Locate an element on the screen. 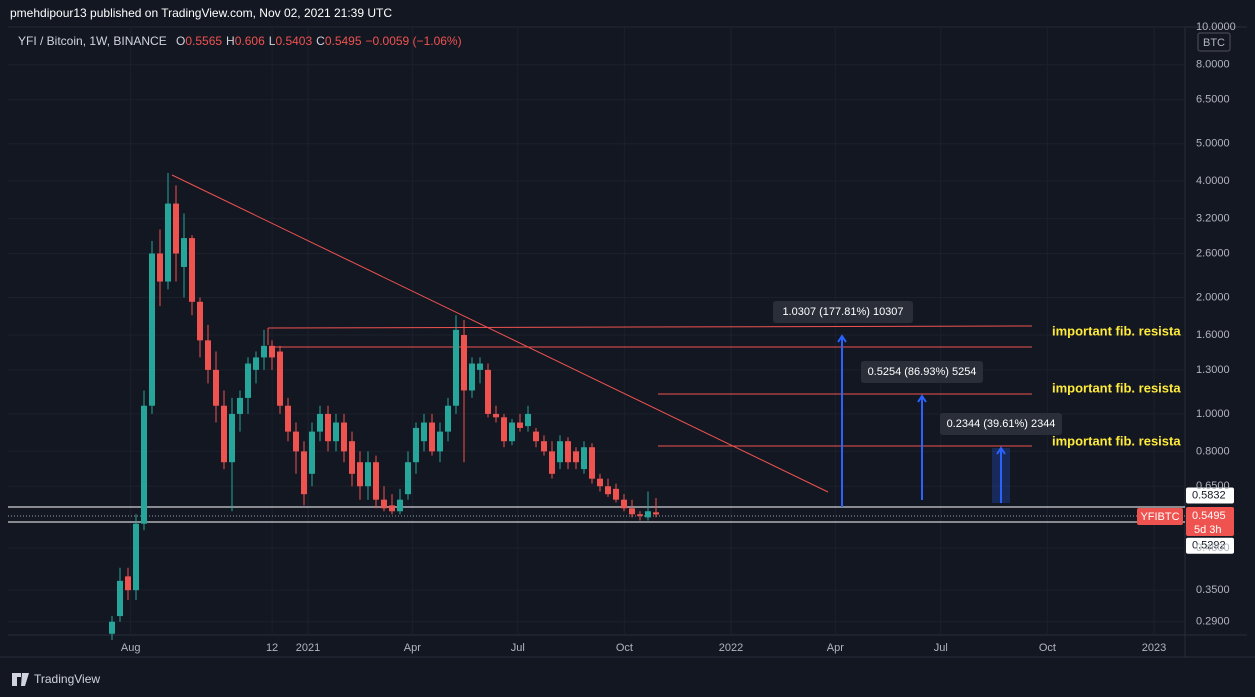 The image size is (1255, 697). legend-item: 0.5403 is located at coordinates (293, 41).